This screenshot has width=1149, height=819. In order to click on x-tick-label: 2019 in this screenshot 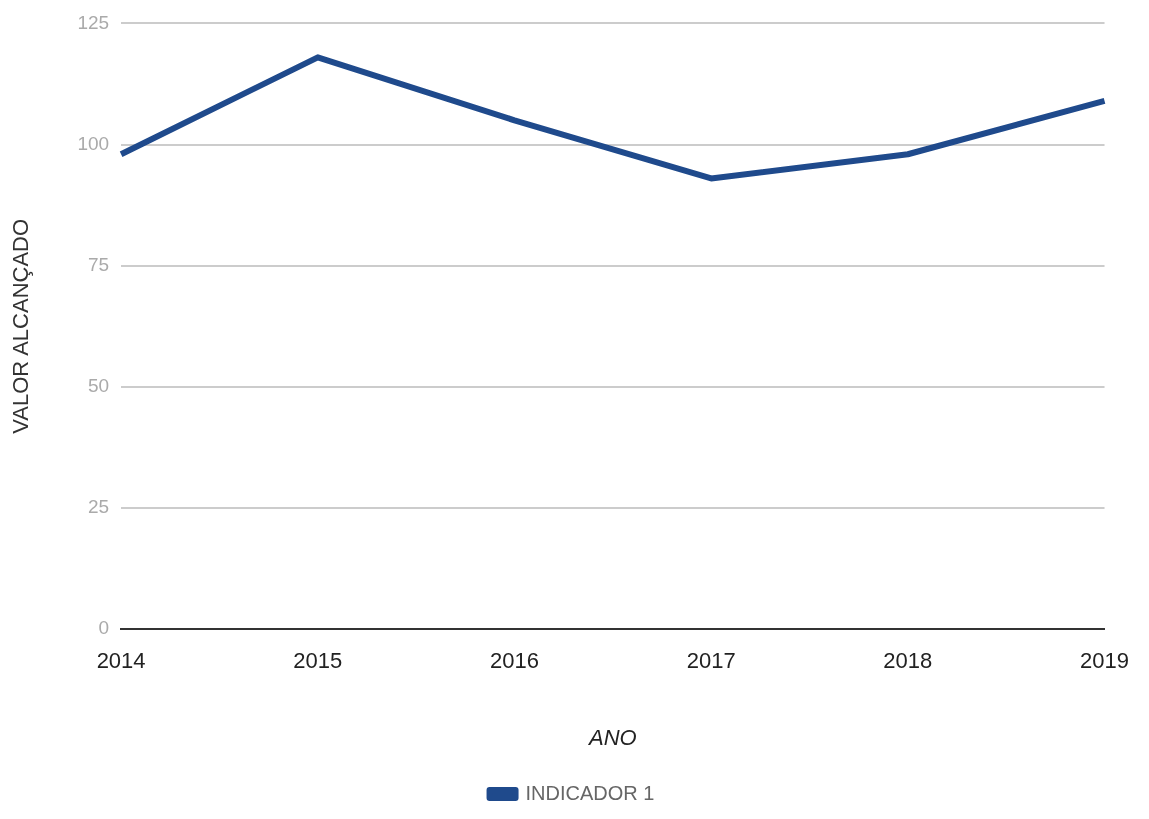, I will do `click(1105, 661)`.